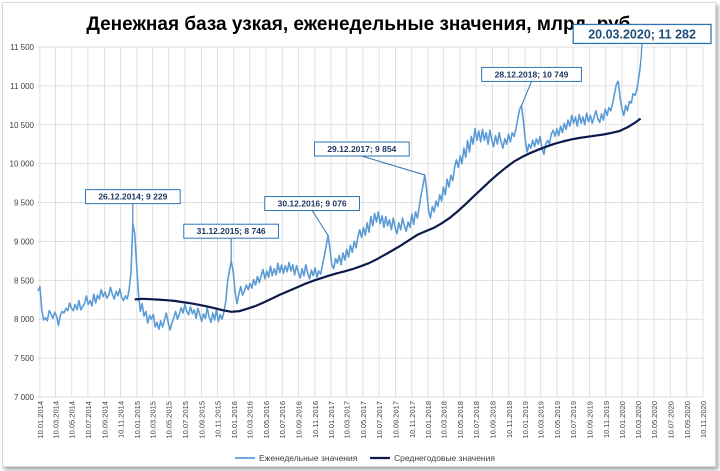 This screenshot has width=720, height=471. Describe the element at coordinates (250, 420) in the screenshot. I see `x-tick-label: 10.03.2016` at that location.